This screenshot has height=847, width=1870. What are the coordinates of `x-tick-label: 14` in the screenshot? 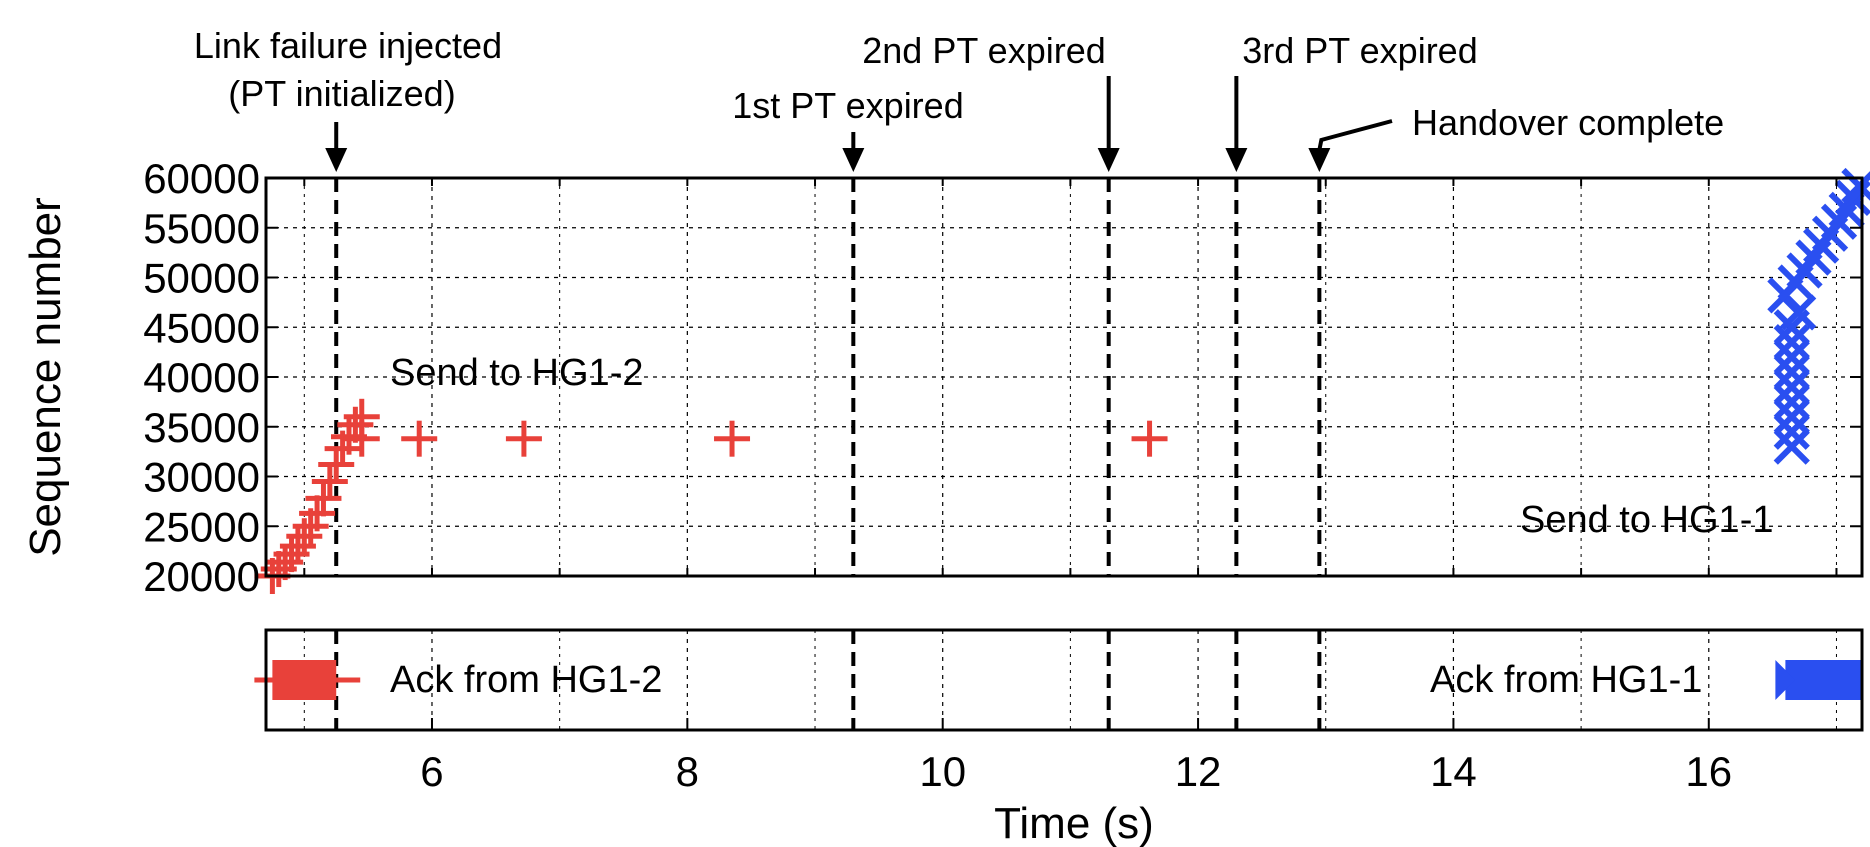 It's located at (1453, 771).